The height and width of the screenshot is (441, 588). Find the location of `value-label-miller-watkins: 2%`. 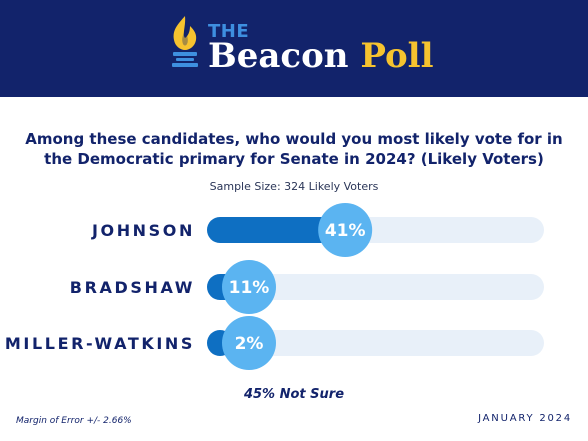

value-label-miller-watkins: 2% is located at coordinates (249, 344).